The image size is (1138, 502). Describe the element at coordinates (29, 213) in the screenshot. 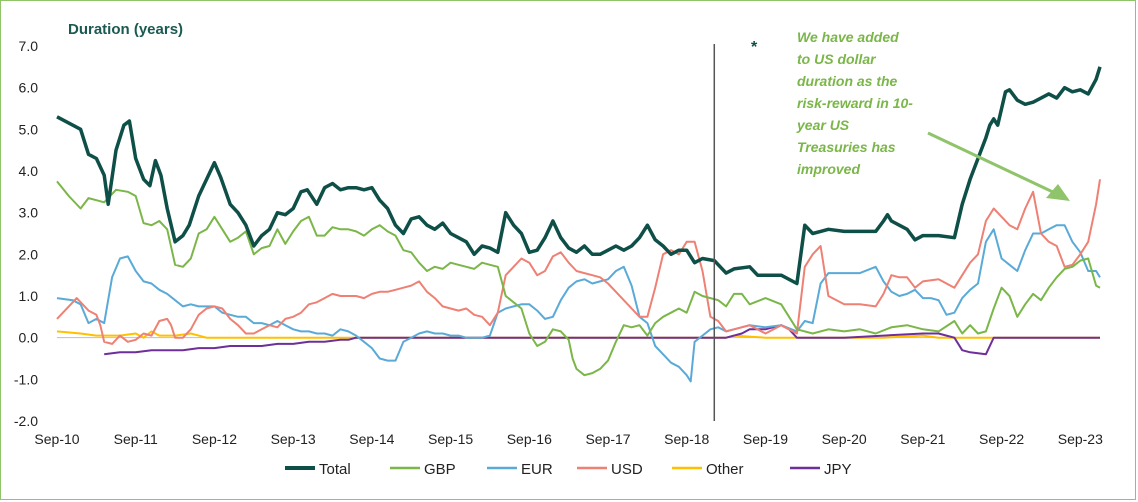

I see `y-tick-label: 3.0` at that location.